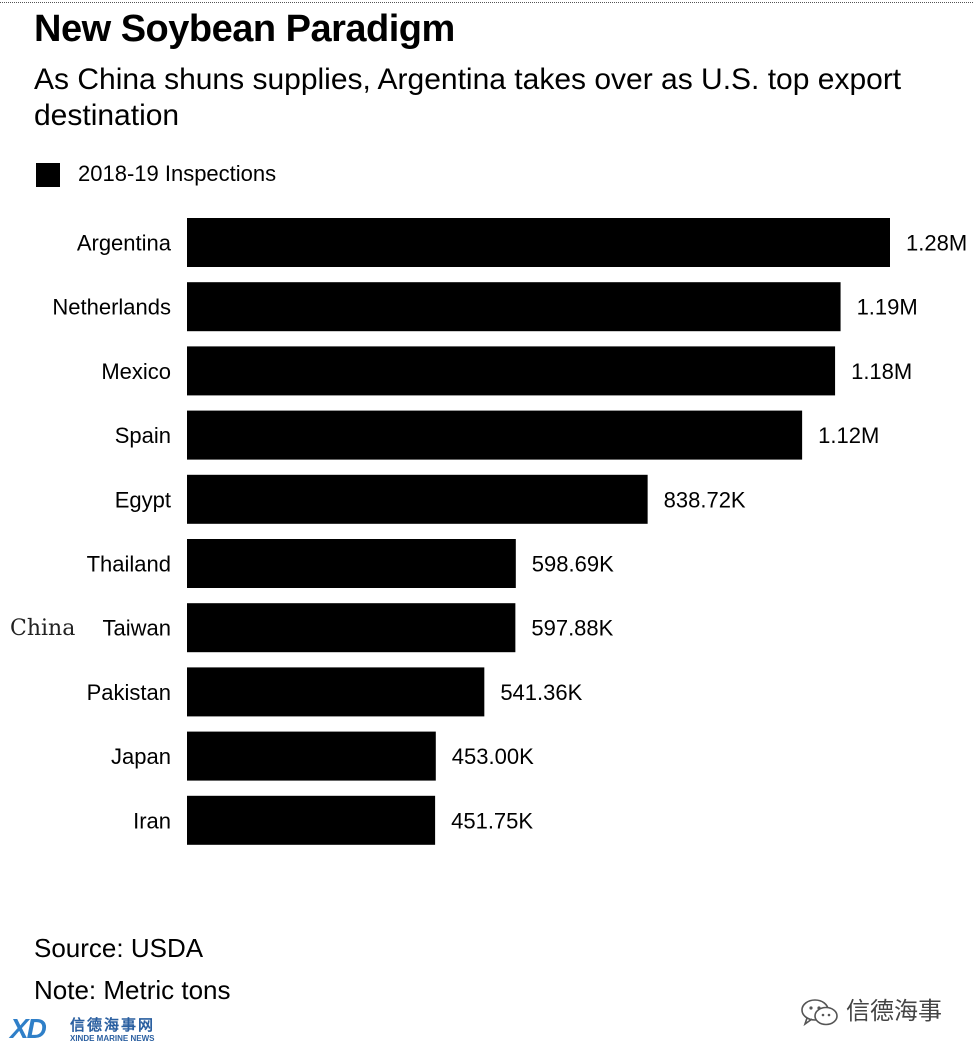 Image resolution: width=973 pixels, height=1052 pixels. What do you see at coordinates (136, 371) in the screenshot?
I see `category-label: Mexico` at bounding box center [136, 371].